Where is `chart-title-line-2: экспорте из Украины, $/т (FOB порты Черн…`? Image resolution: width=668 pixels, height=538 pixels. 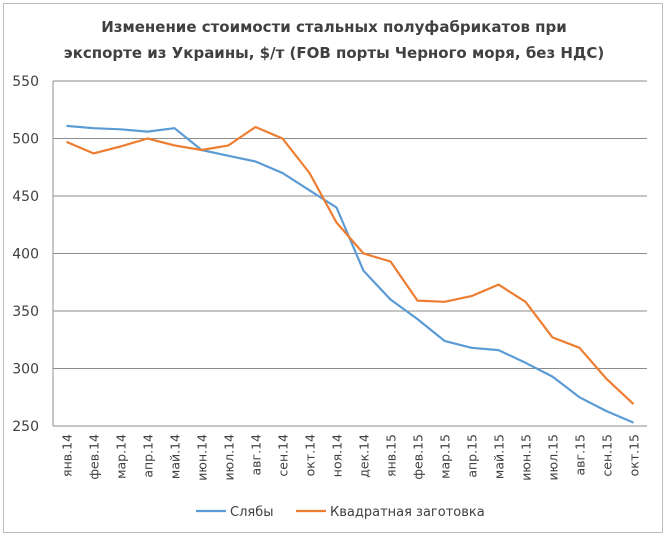
chart-title-line-2: экспорте из Украины, $/т (FOB порты Черн… is located at coordinates (334, 53).